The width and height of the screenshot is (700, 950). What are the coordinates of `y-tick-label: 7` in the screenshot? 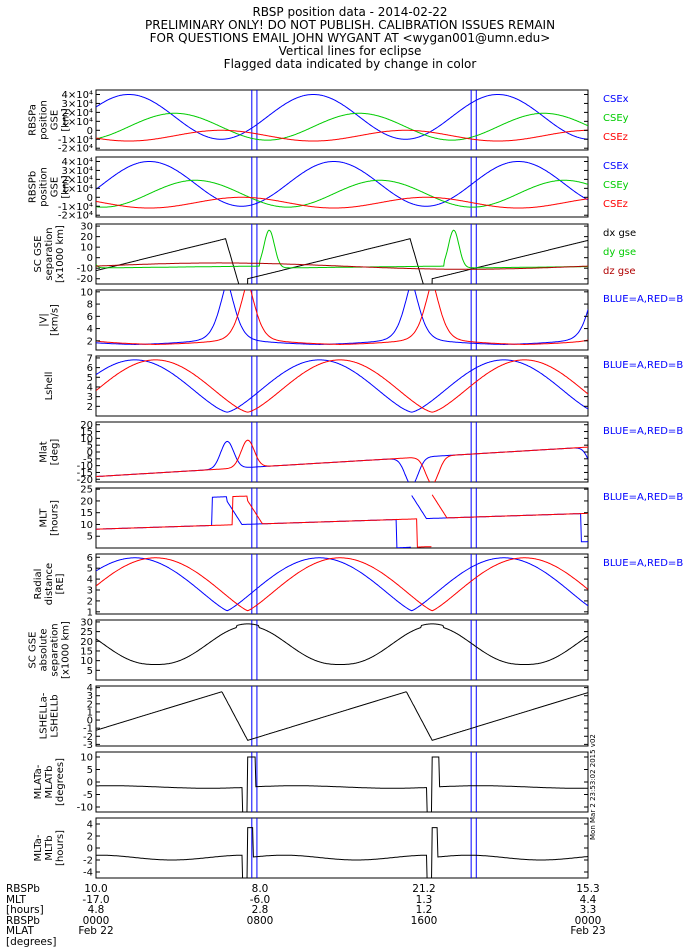 It's located at (90, 358).